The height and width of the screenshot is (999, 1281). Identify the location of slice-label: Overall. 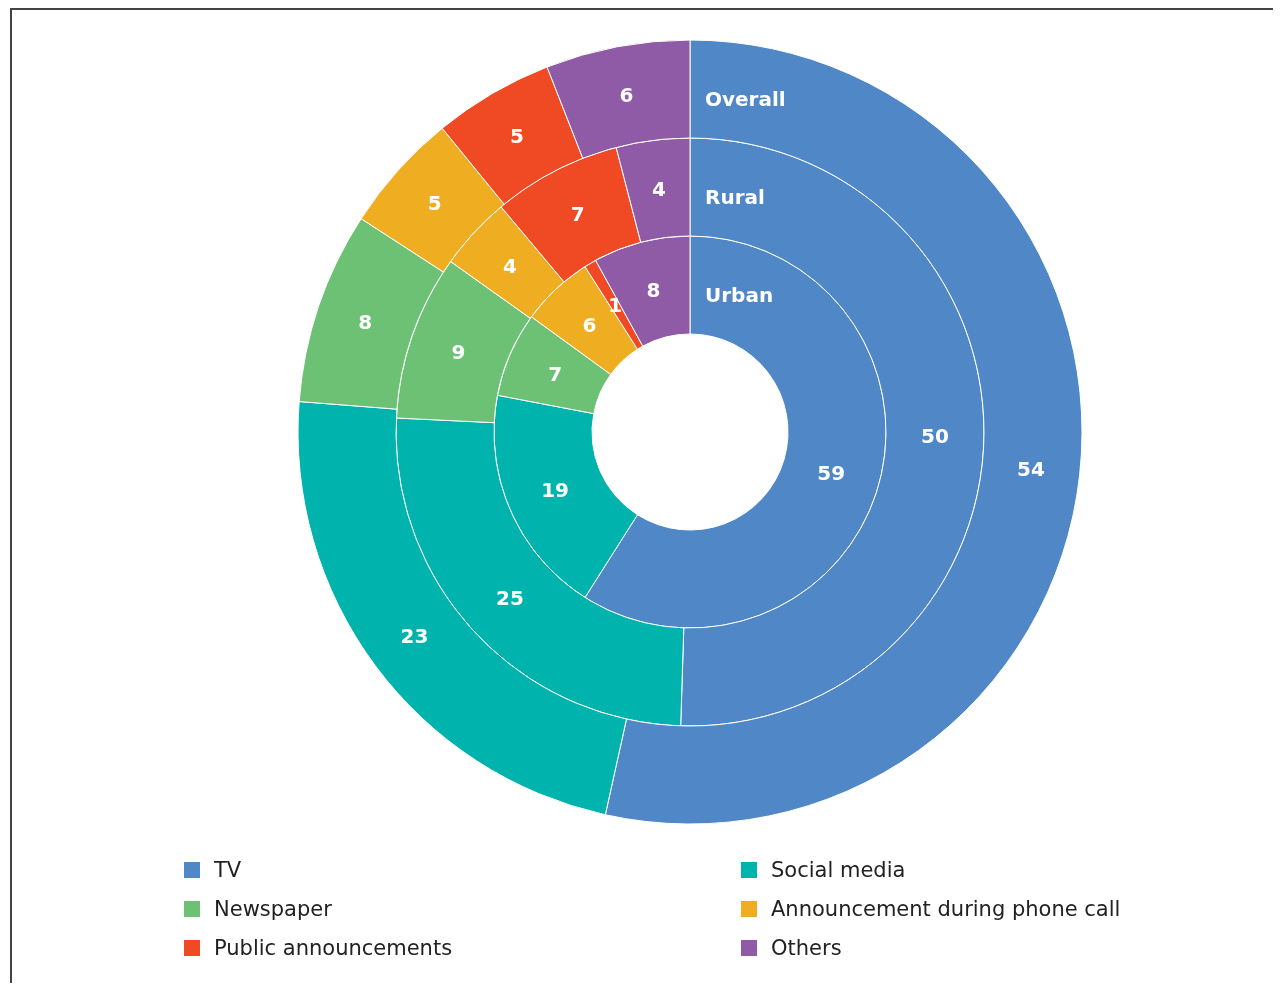
(745, 98).